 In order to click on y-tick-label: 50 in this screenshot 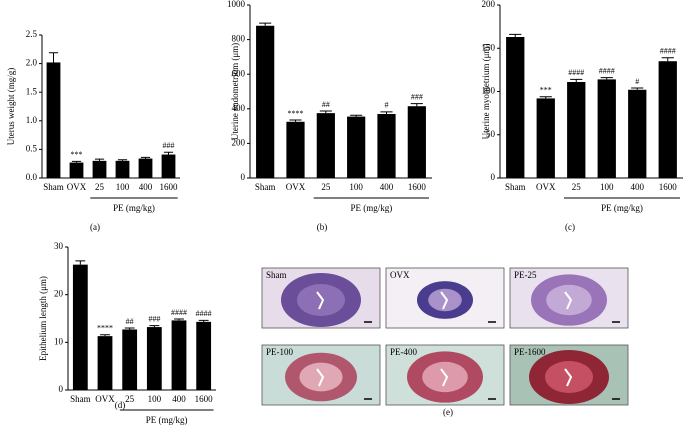, I will do `click(491, 134)`.